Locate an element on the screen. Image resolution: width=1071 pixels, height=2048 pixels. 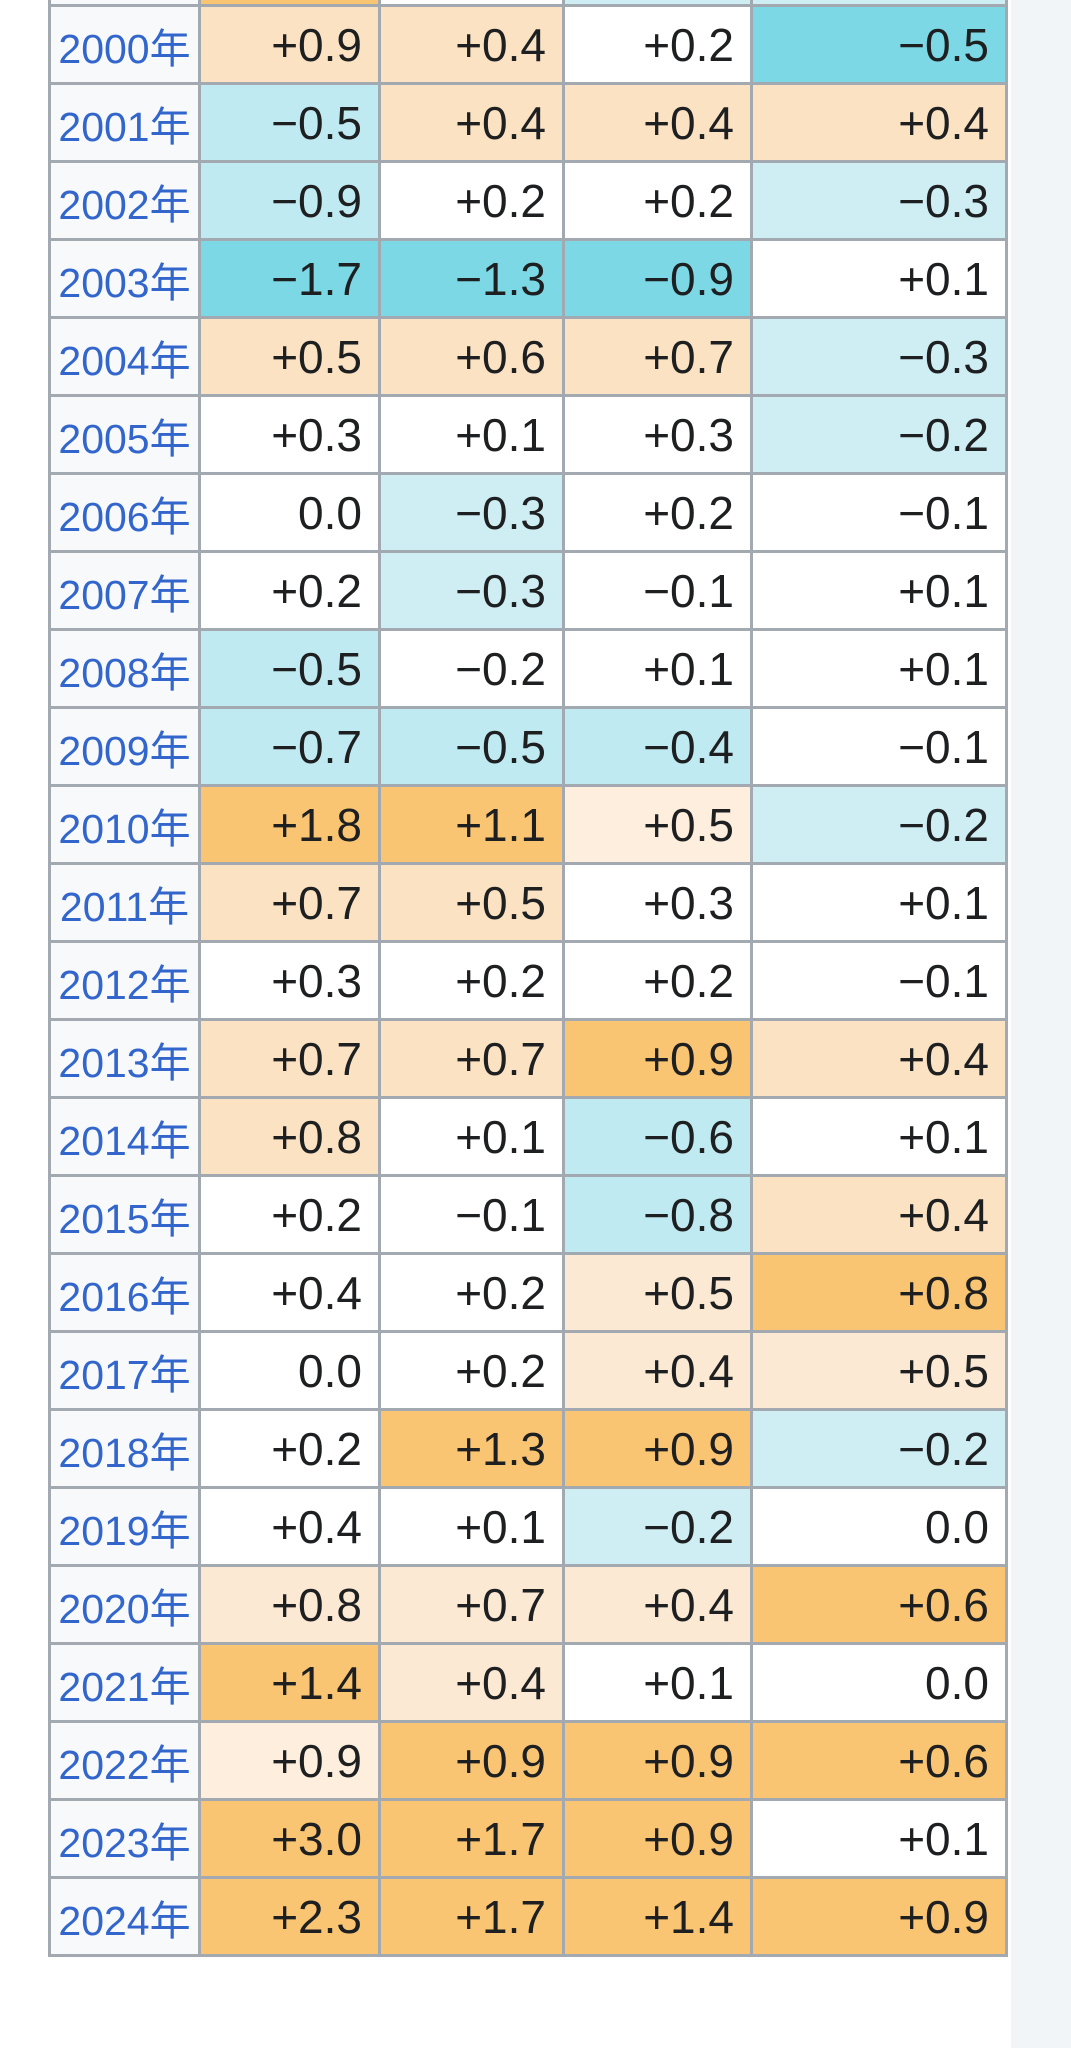
year-link: 2001年 is located at coordinates (124, 126).